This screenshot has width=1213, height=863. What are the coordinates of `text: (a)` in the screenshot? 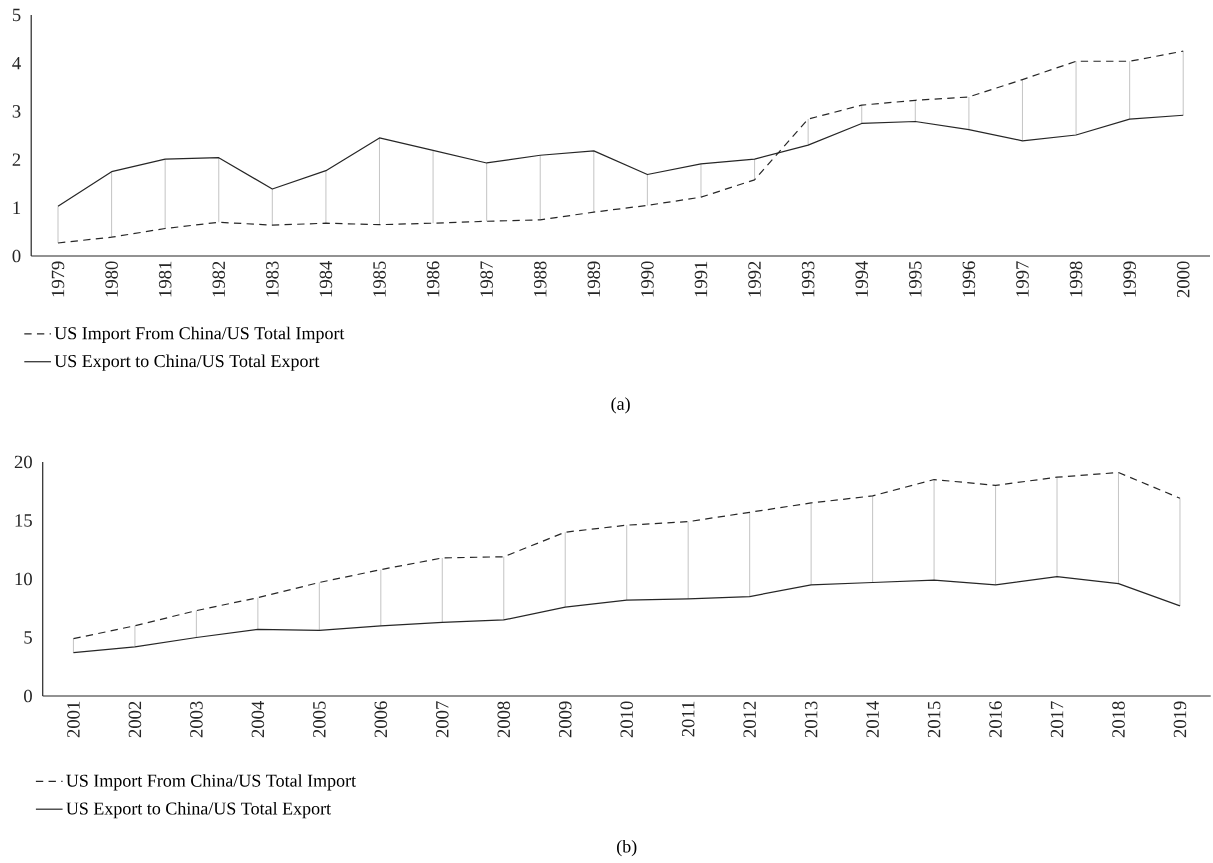 It's located at (620, 405).